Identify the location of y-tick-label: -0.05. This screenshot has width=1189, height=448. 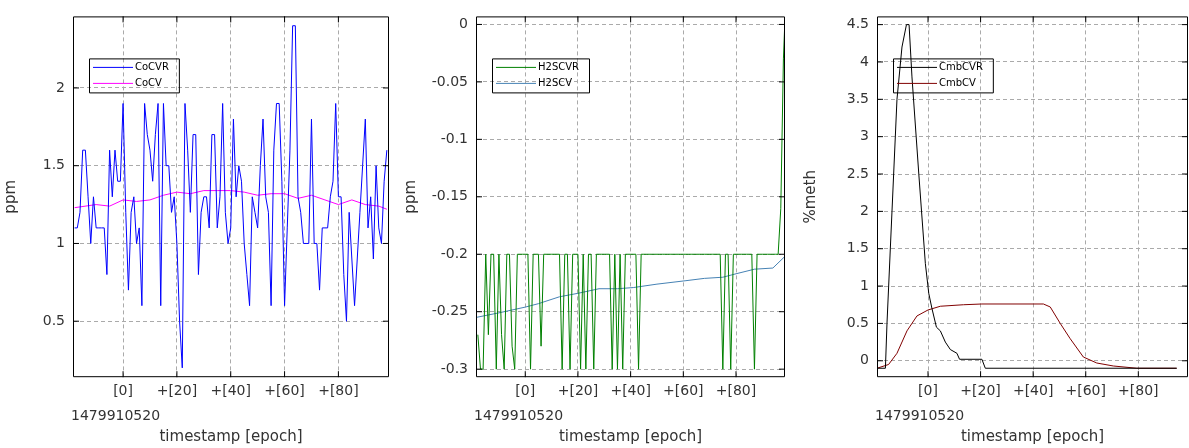
(449, 80).